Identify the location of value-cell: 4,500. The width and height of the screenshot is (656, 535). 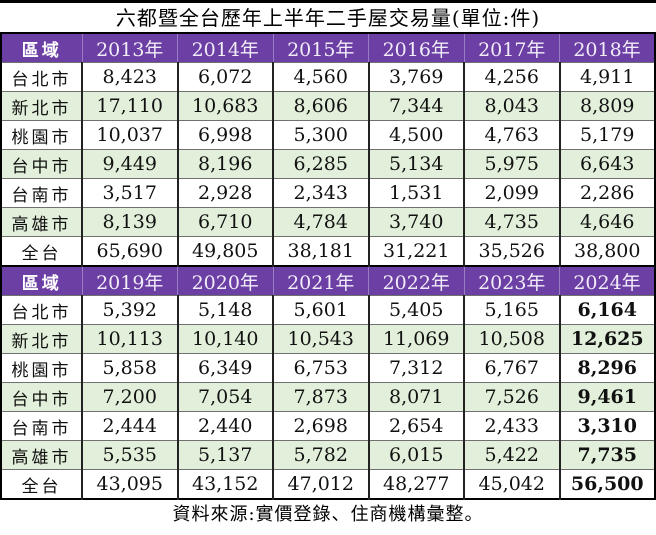
(415, 135).